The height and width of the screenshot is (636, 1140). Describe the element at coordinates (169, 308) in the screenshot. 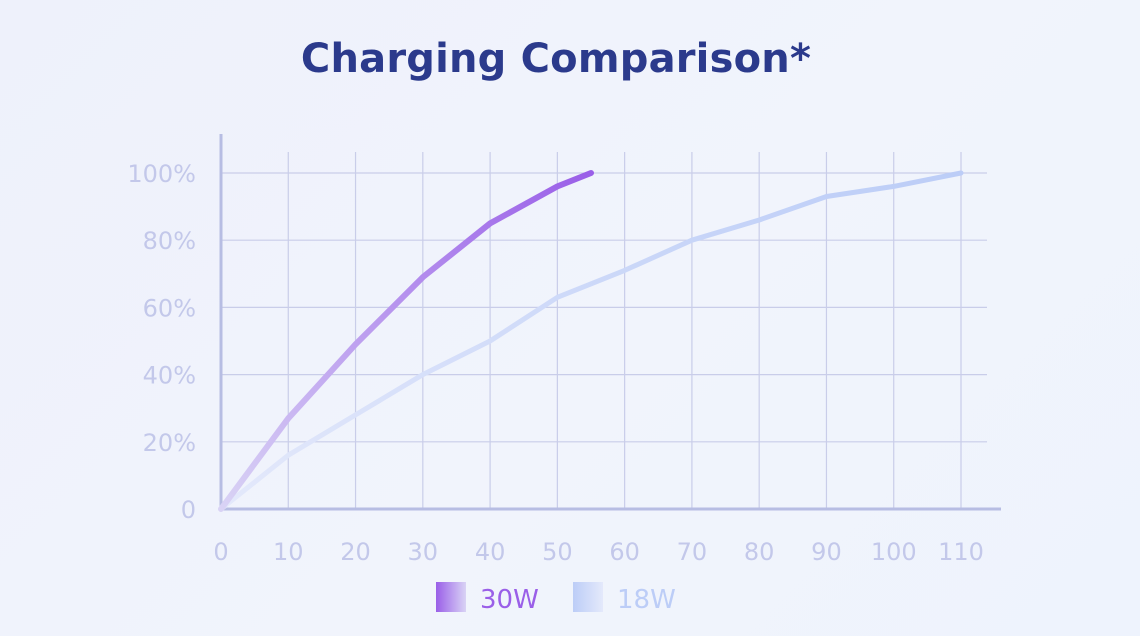

I see `y-tick-label: 60%` at that location.